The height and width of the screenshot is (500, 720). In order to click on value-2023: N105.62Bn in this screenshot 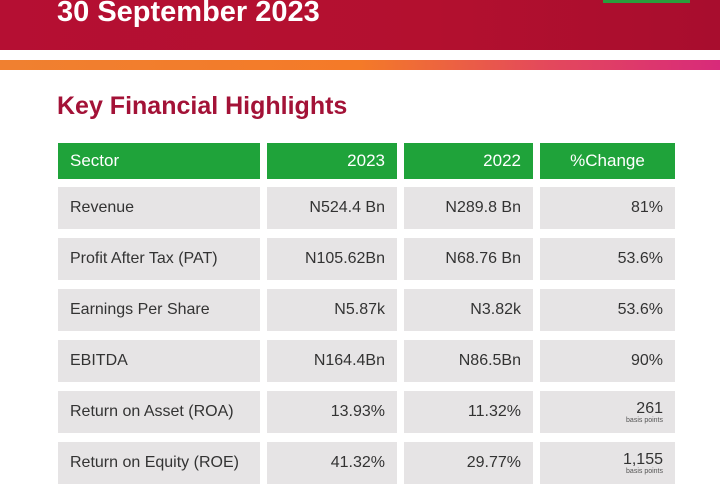, I will do `click(332, 259)`.